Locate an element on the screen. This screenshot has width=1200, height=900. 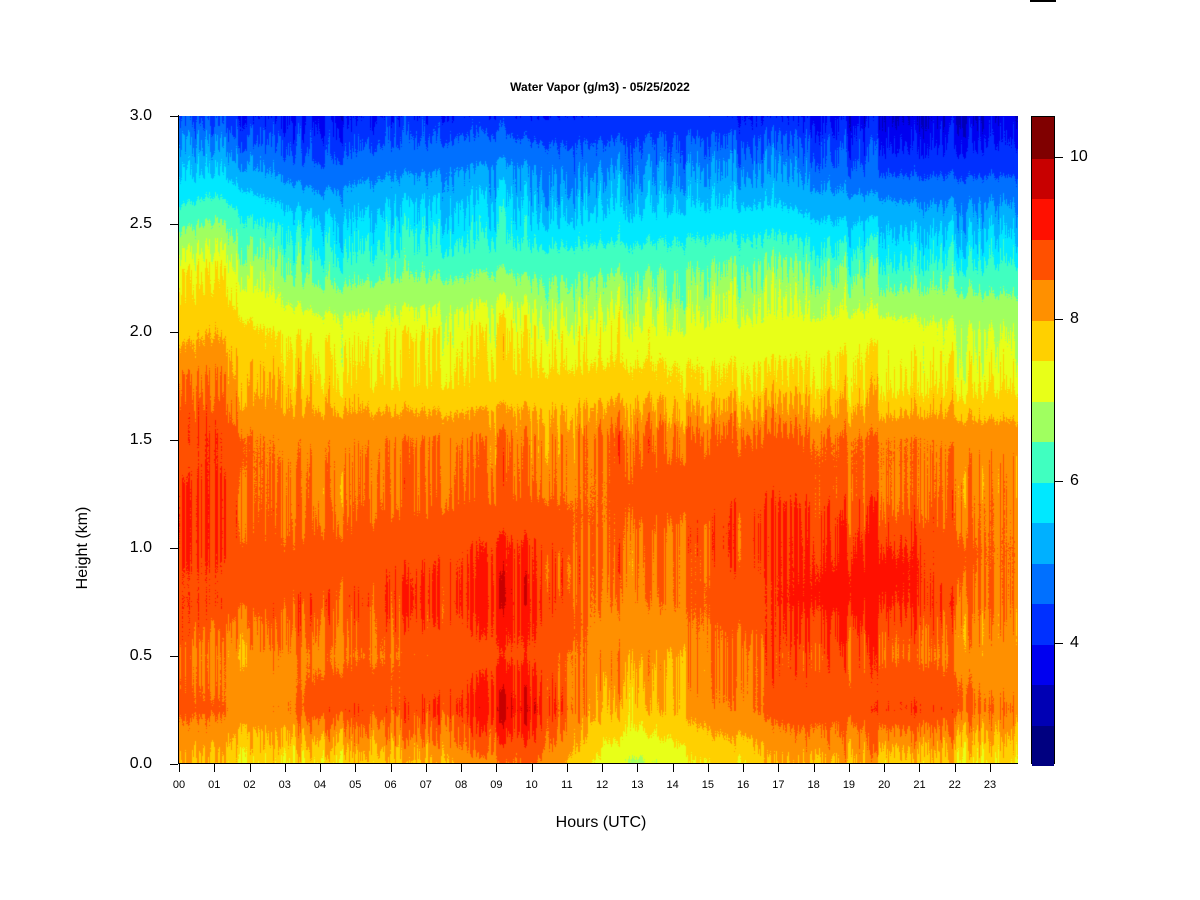
x-tick-label: 19 is located at coordinates (849, 785).